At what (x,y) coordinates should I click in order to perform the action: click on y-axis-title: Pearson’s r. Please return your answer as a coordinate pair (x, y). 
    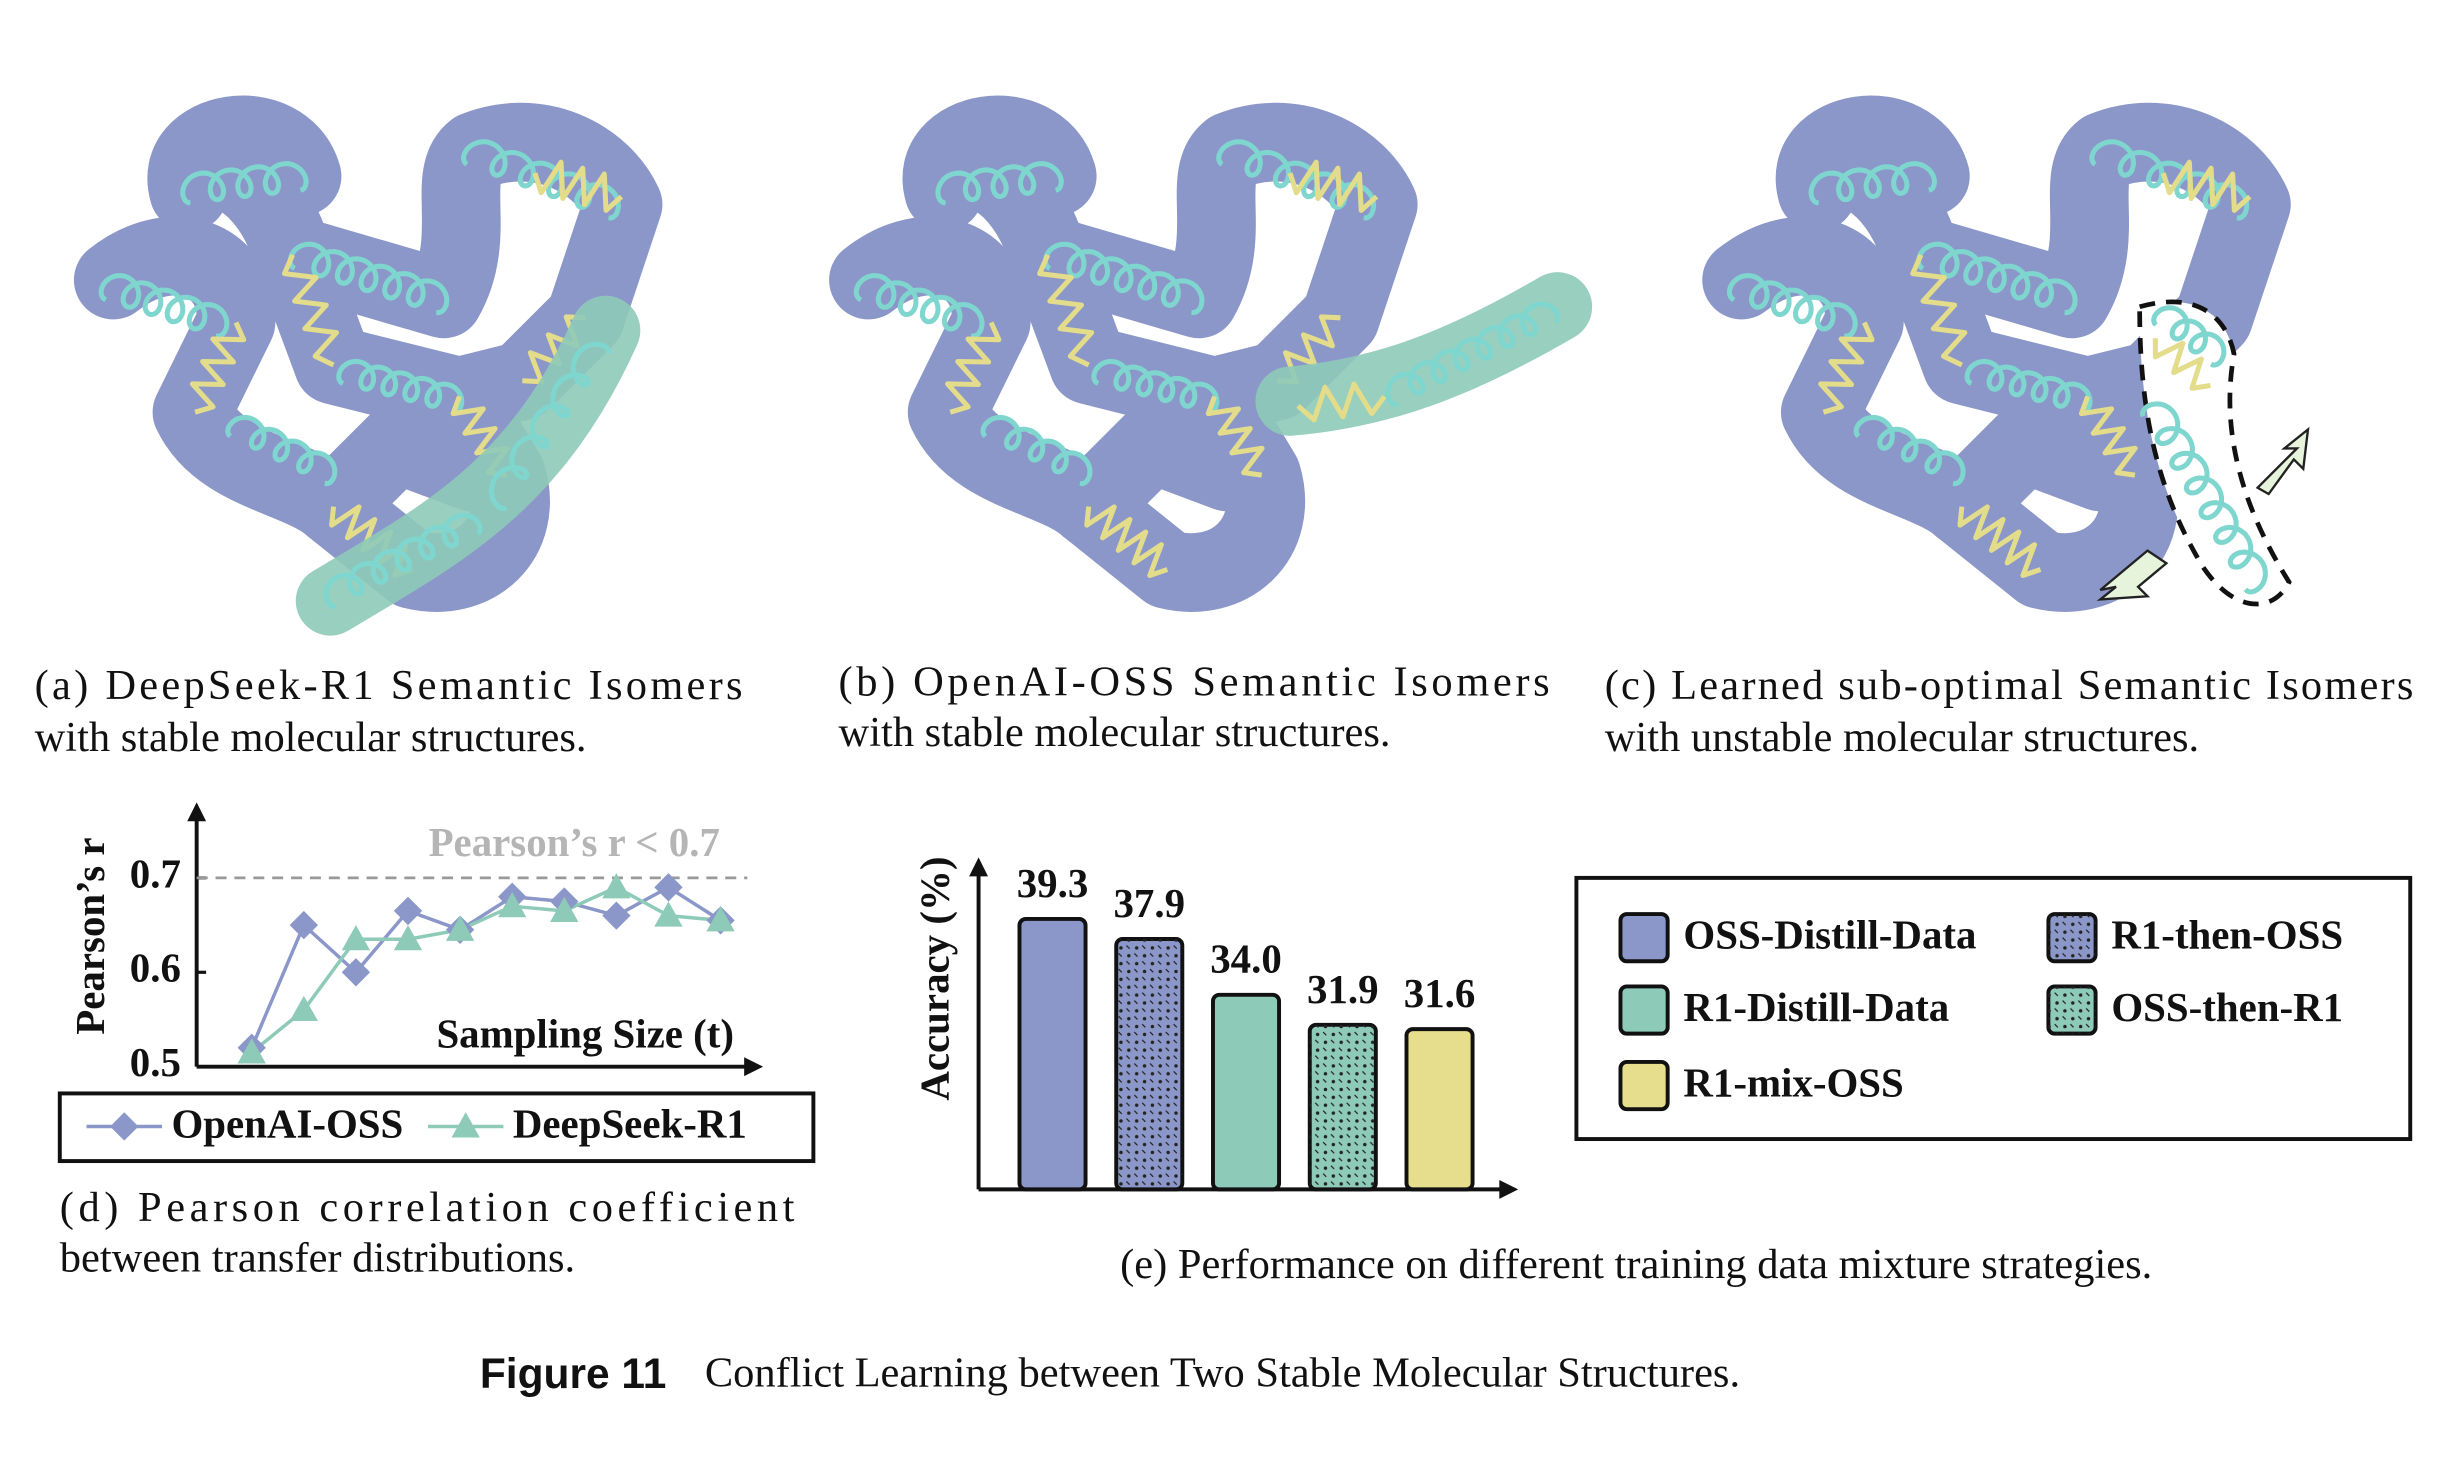
    Looking at the image, I should click on (90, 935).